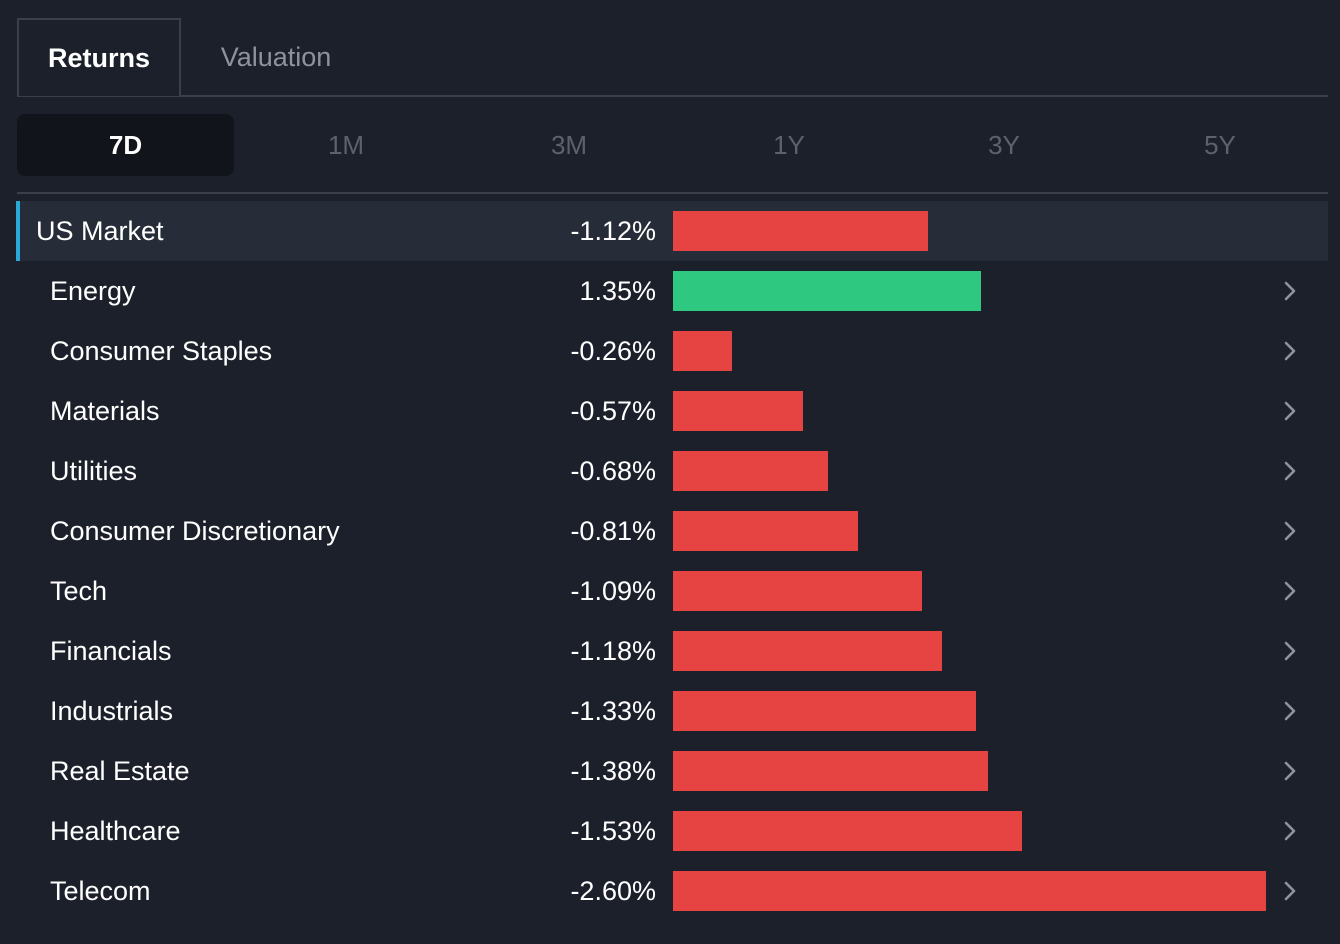  Describe the element at coordinates (100, 891) in the screenshot. I see `sector-name: Telecom` at that location.